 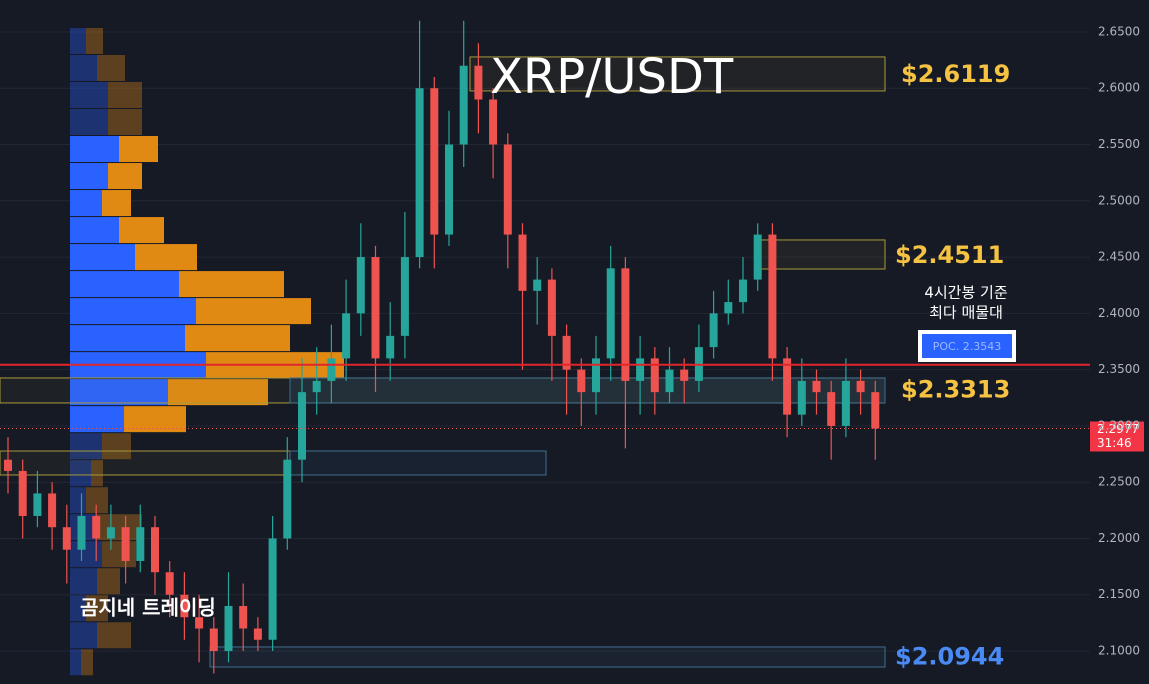 I want to click on y-tick-label: 2.4000, so click(x=1119, y=313).